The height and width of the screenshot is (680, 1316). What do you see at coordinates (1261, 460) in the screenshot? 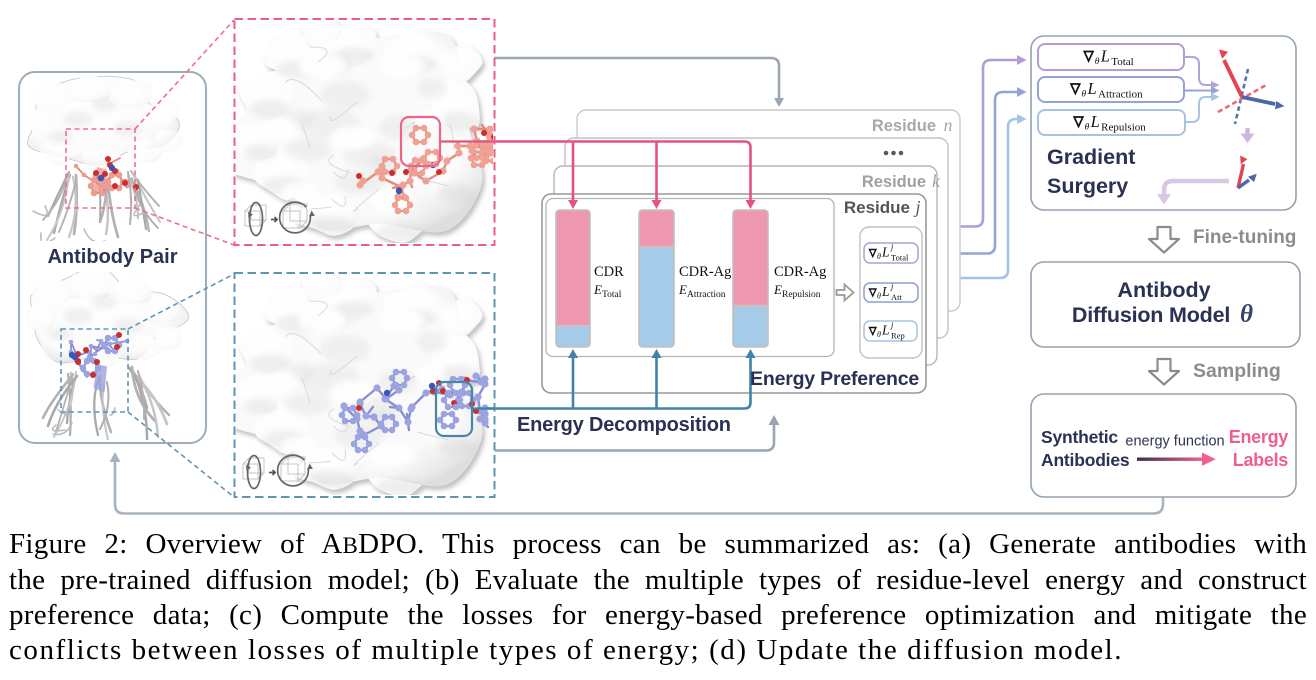
I see `svg-text: Labels` at bounding box center [1261, 460].